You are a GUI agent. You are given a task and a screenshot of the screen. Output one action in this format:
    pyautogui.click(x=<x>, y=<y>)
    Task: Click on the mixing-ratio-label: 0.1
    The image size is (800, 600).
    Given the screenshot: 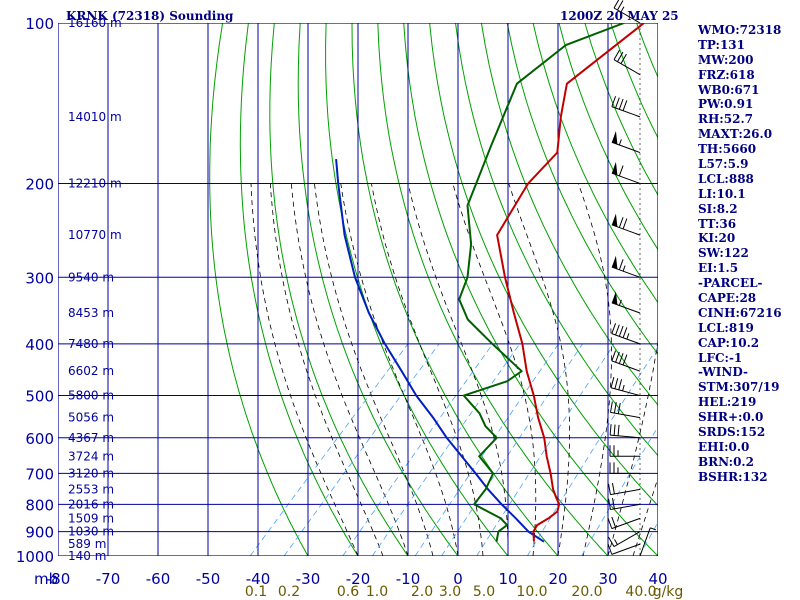 What is the action you would take?
    pyautogui.click(x=256, y=592)
    